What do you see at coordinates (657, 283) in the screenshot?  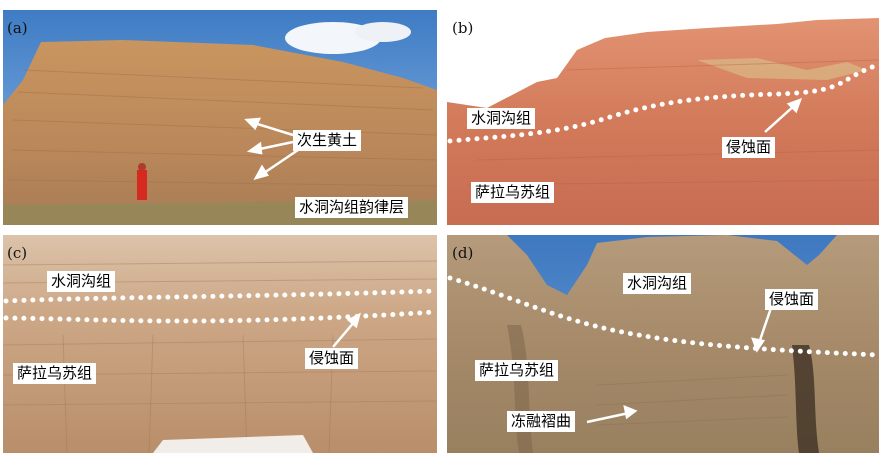 I see `tag-shuidonggou-d: 水洞沟组` at bounding box center [657, 283].